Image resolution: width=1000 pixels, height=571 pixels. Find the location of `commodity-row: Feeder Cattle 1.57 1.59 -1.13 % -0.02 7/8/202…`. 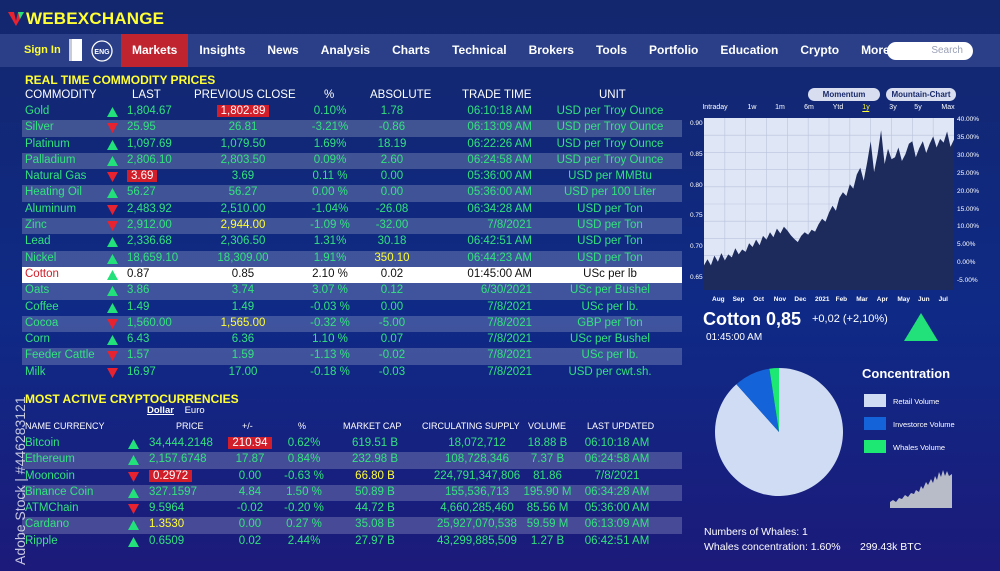

commodity-row: Feeder Cattle 1.57 1.59 -1.13 % -0.02 7/8/202… is located at coordinates (352, 356).